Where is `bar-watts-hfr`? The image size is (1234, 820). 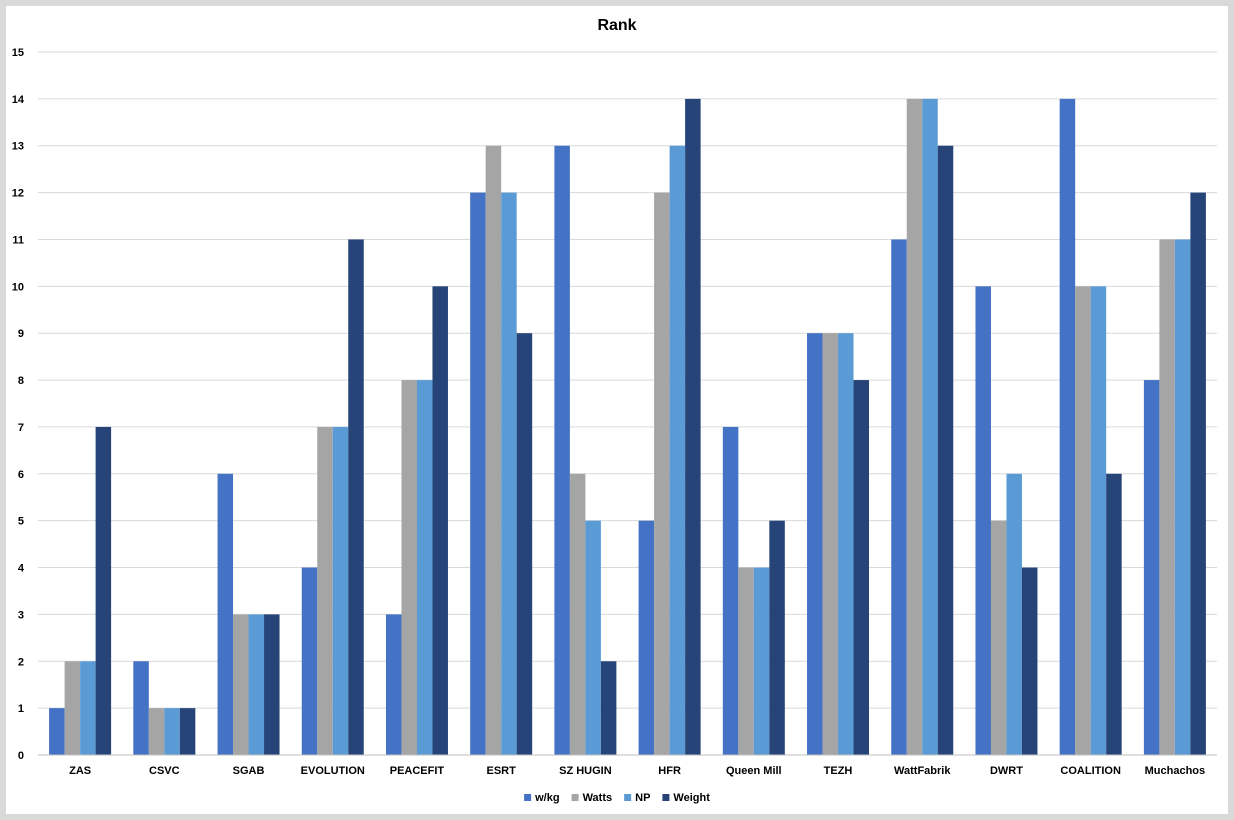 bar-watts-hfr is located at coordinates (662, 474).